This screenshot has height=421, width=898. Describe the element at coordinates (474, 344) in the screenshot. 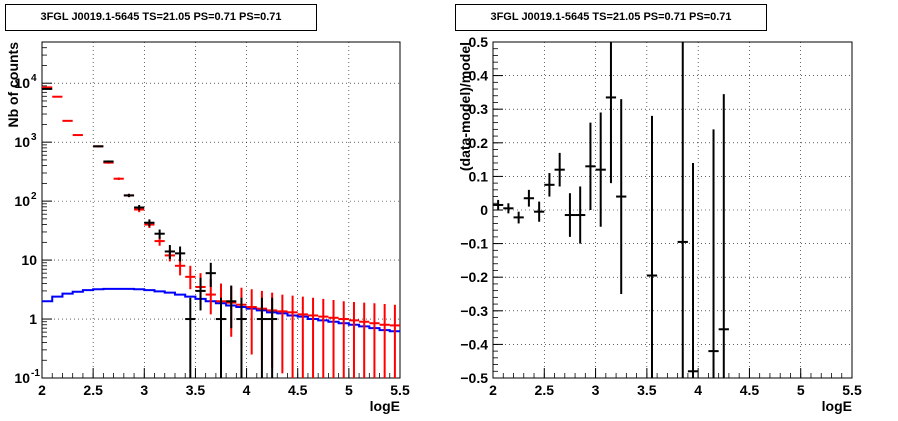

I see `right-y-tick-label: −0.4` at that location.